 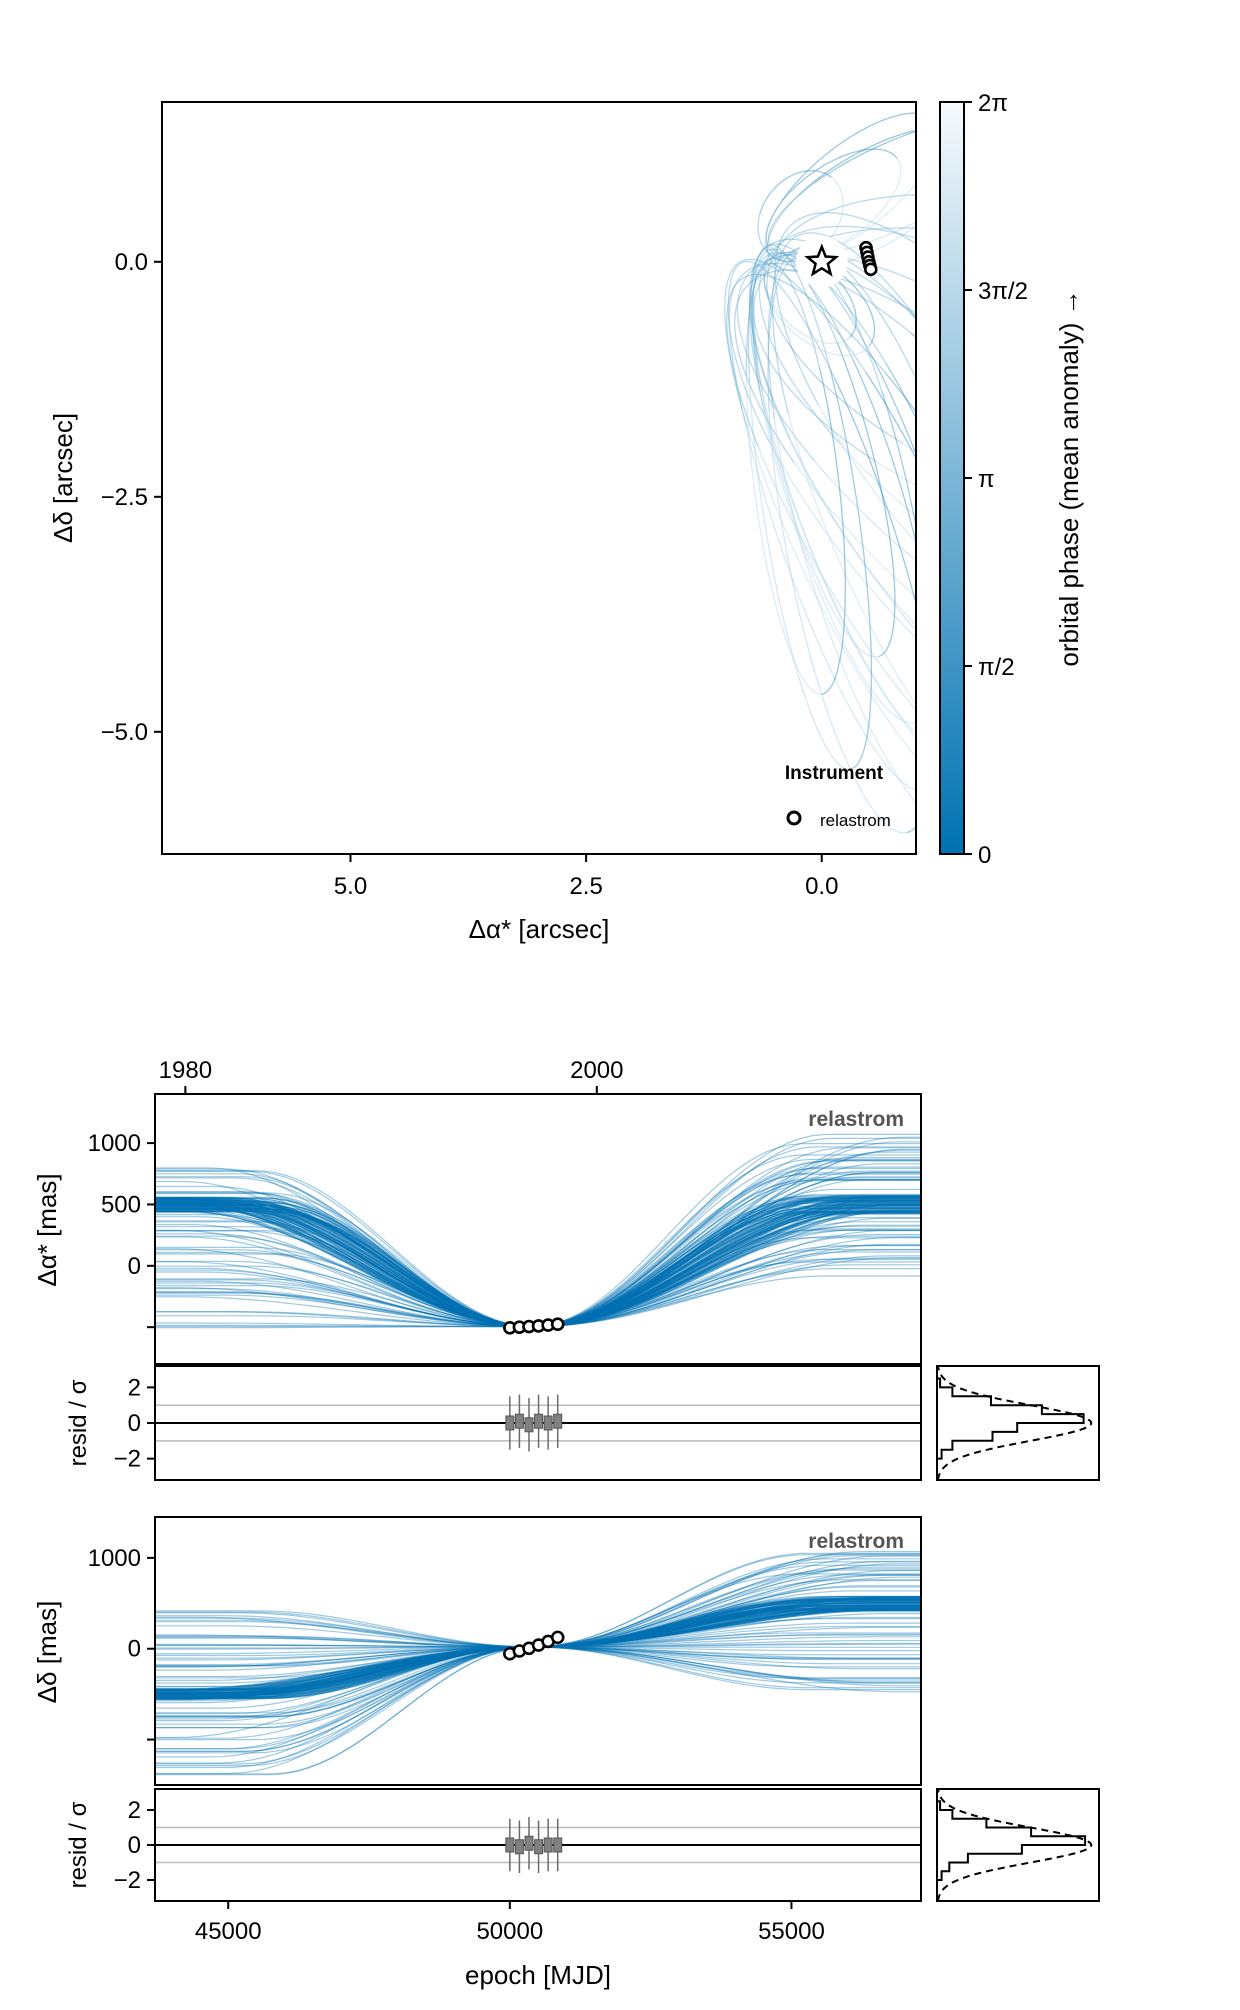 What do you see at coordinates (134, 1387) in the screenshot?
I see `y-tick-label: 2` at bounding box center [134, 1387].